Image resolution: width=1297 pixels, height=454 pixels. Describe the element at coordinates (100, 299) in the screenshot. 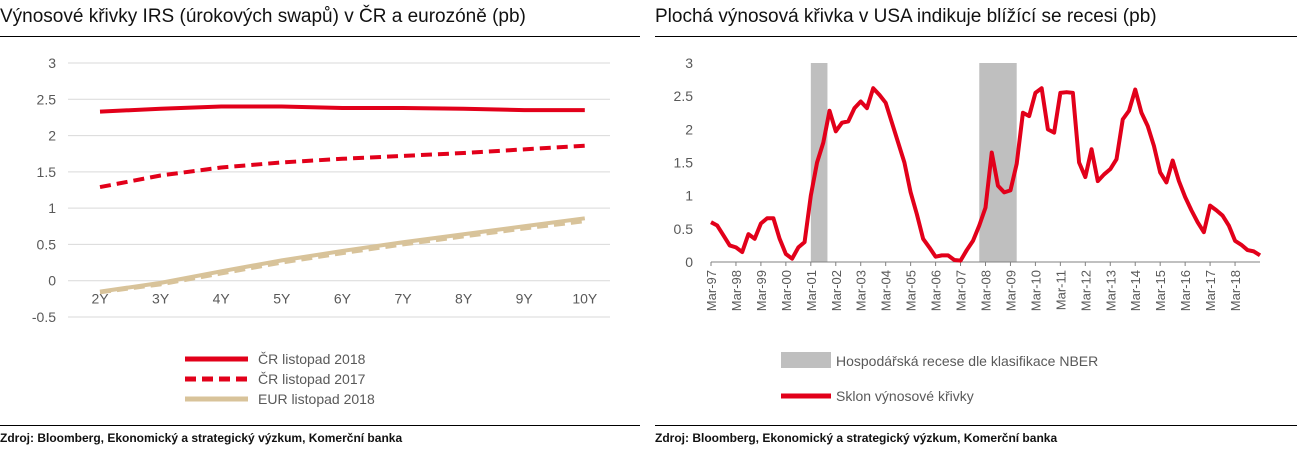

I see `x-tick-label: 2Y` at that location.